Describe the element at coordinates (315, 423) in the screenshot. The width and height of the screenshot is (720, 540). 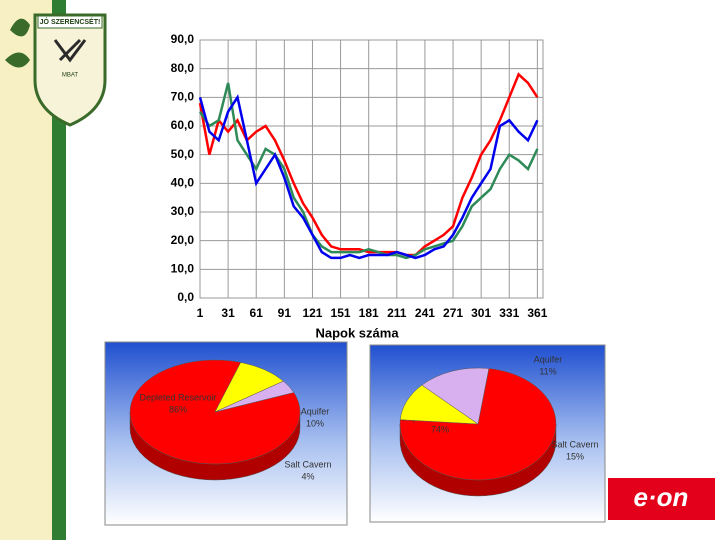
I see `slice-value: 10%` at that location.